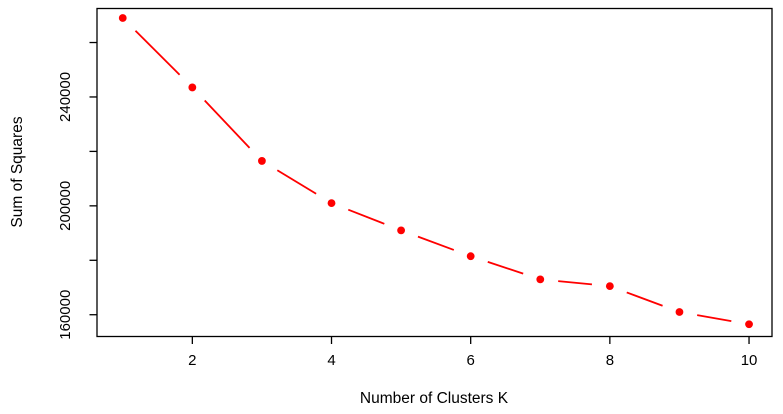 This screenshot has height=414, width=783. Describe the element at coordinates (471, 360) in the screenshot. I see `x-tick-label: 6` at that location.